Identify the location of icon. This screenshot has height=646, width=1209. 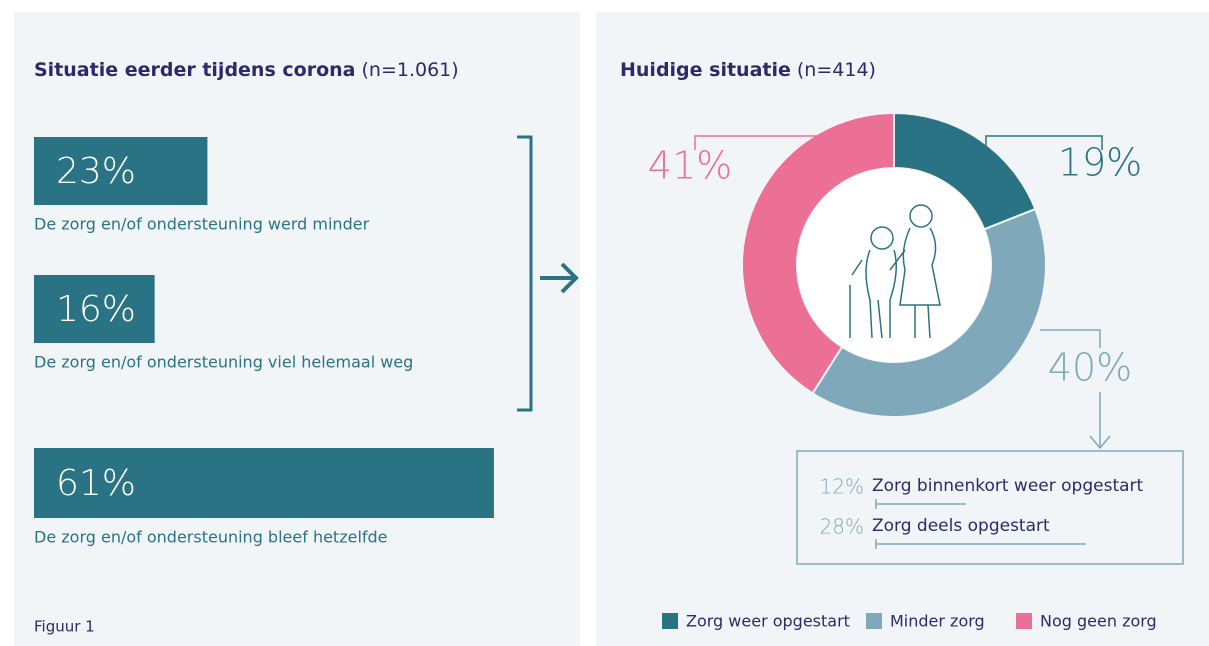
(895, 271).